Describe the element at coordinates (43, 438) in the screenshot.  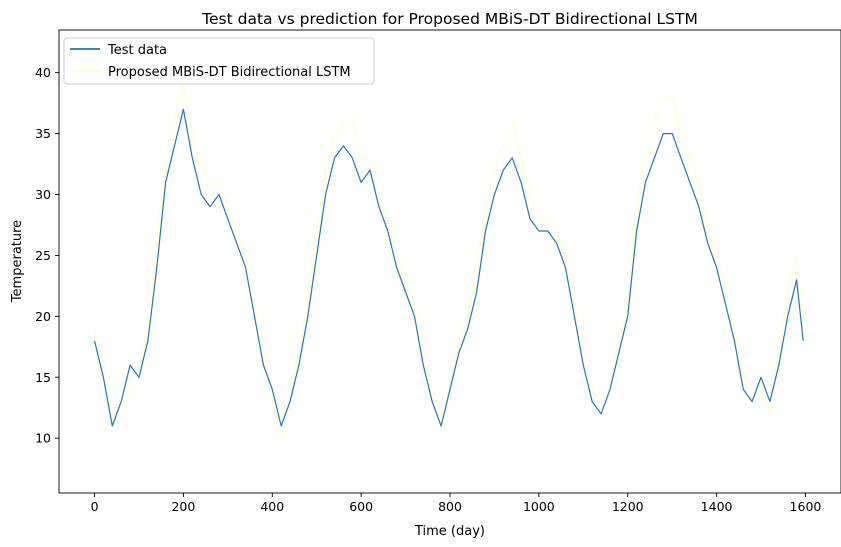
I see `y-tick-label: 10` at that location.